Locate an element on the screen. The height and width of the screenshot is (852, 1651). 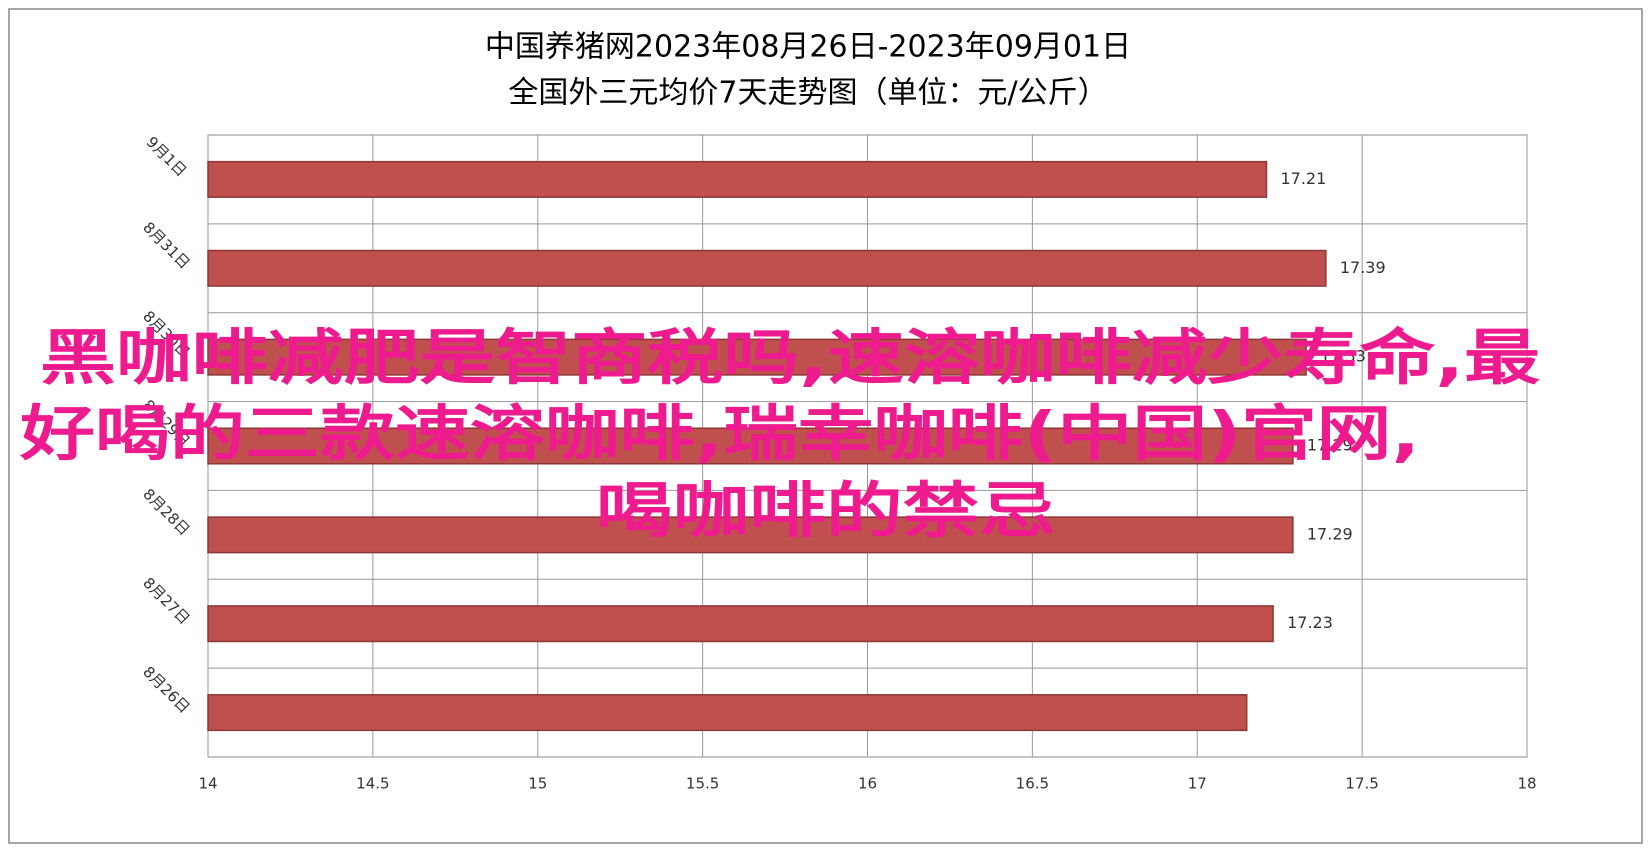
overlay-text: 黑咖啡减肥是智商税吗,速溶咖啡减少寿命,最 is located at coordinates (790, 359).